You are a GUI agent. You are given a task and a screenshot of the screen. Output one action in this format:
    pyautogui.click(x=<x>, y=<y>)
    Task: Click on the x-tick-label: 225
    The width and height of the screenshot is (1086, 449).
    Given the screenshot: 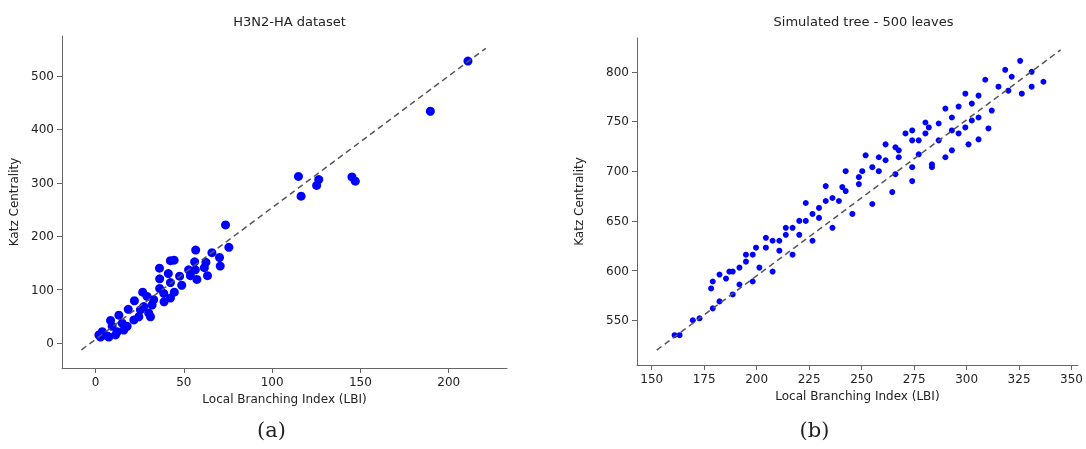 What is the action you would take?
    pyautogui.click(x=809, y=379)
    